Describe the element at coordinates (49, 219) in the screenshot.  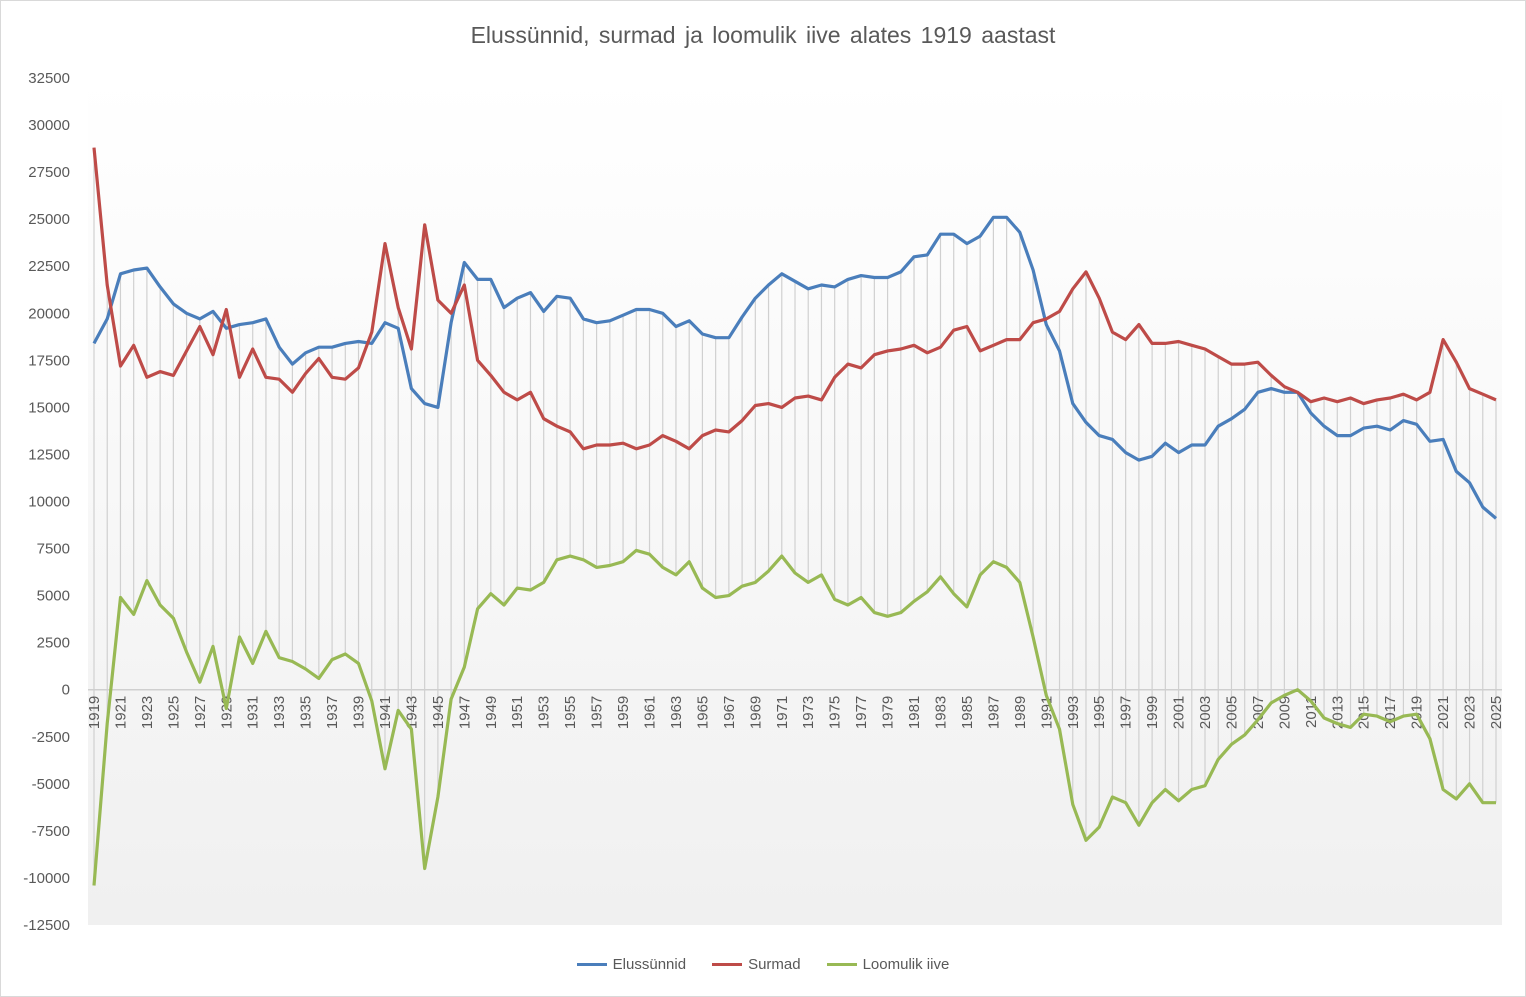
I see `y-tick-label: 25000` at that location.